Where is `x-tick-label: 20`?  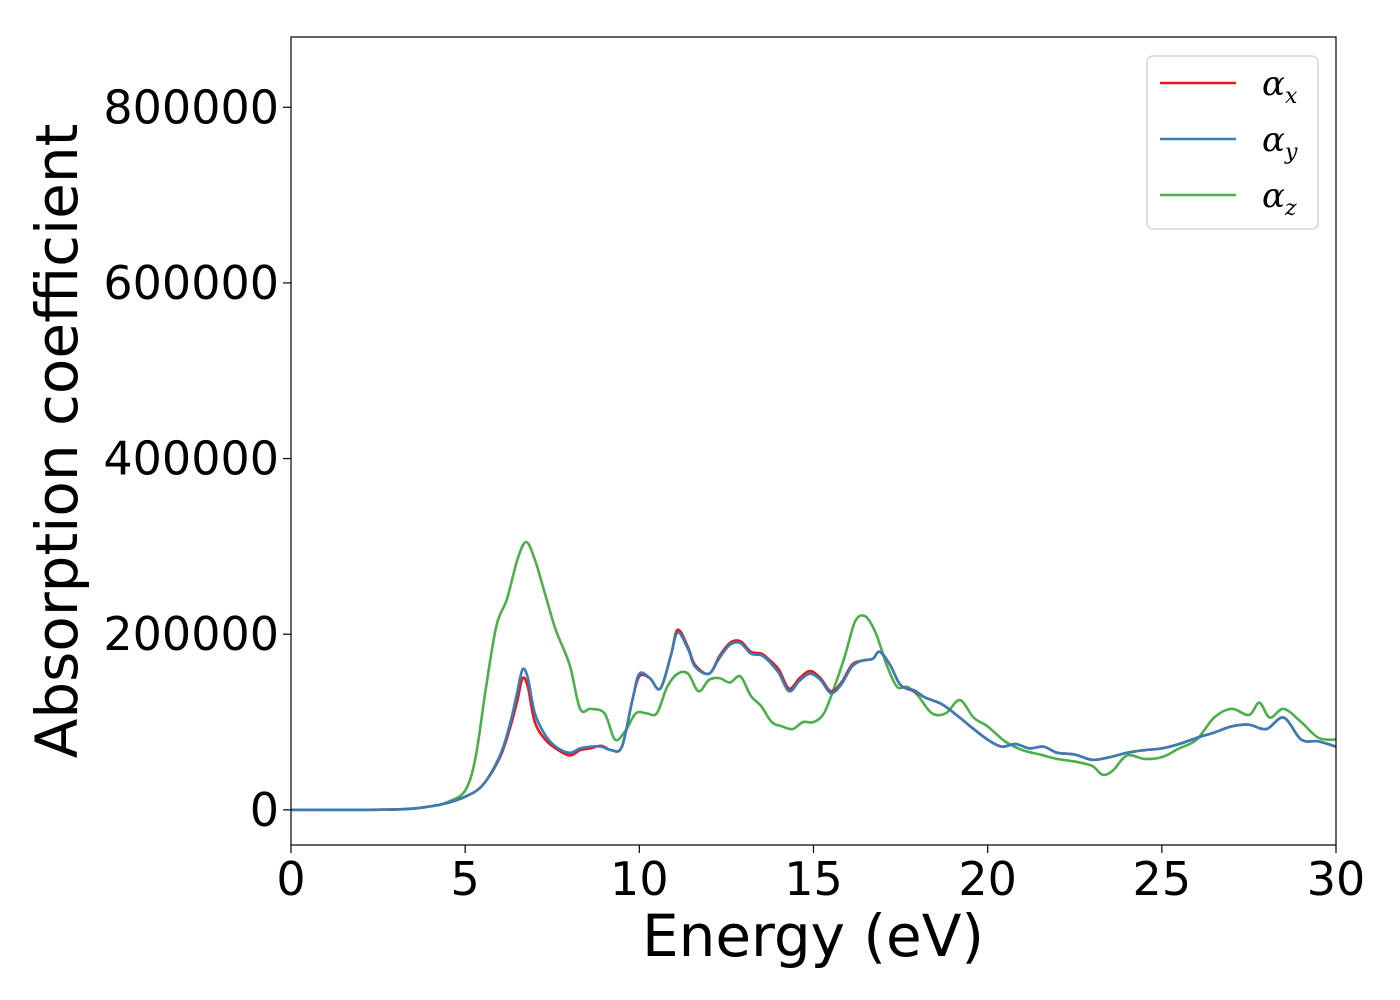
x-tick-label: 20 is located at coordinates (987, 879).